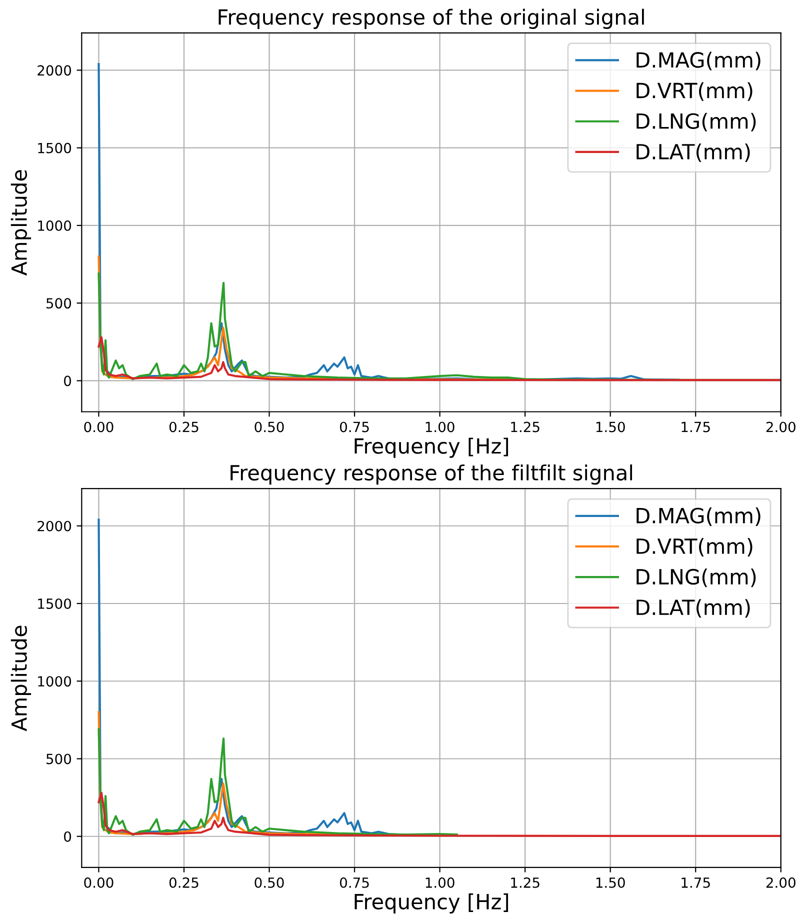 Image resolution: width=796 pixels, height=915 pixels. What do you see at coordinates (431, 474) in the screenshot?
I see `chart-title: Frequency response of the filtfilt signal` at bounding box center [431, 474].